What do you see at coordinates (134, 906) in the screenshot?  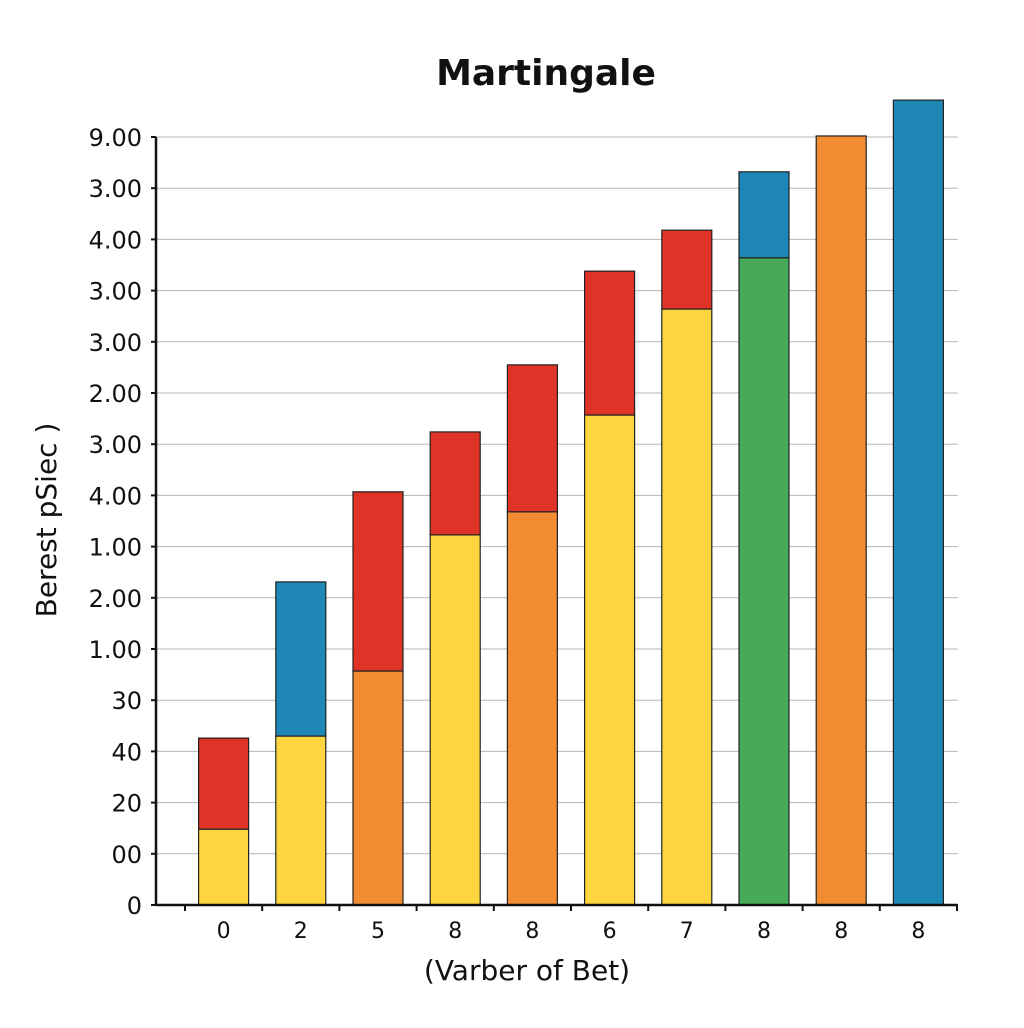 I see `y-tick-label: 0` at bounding box center [134, 906].